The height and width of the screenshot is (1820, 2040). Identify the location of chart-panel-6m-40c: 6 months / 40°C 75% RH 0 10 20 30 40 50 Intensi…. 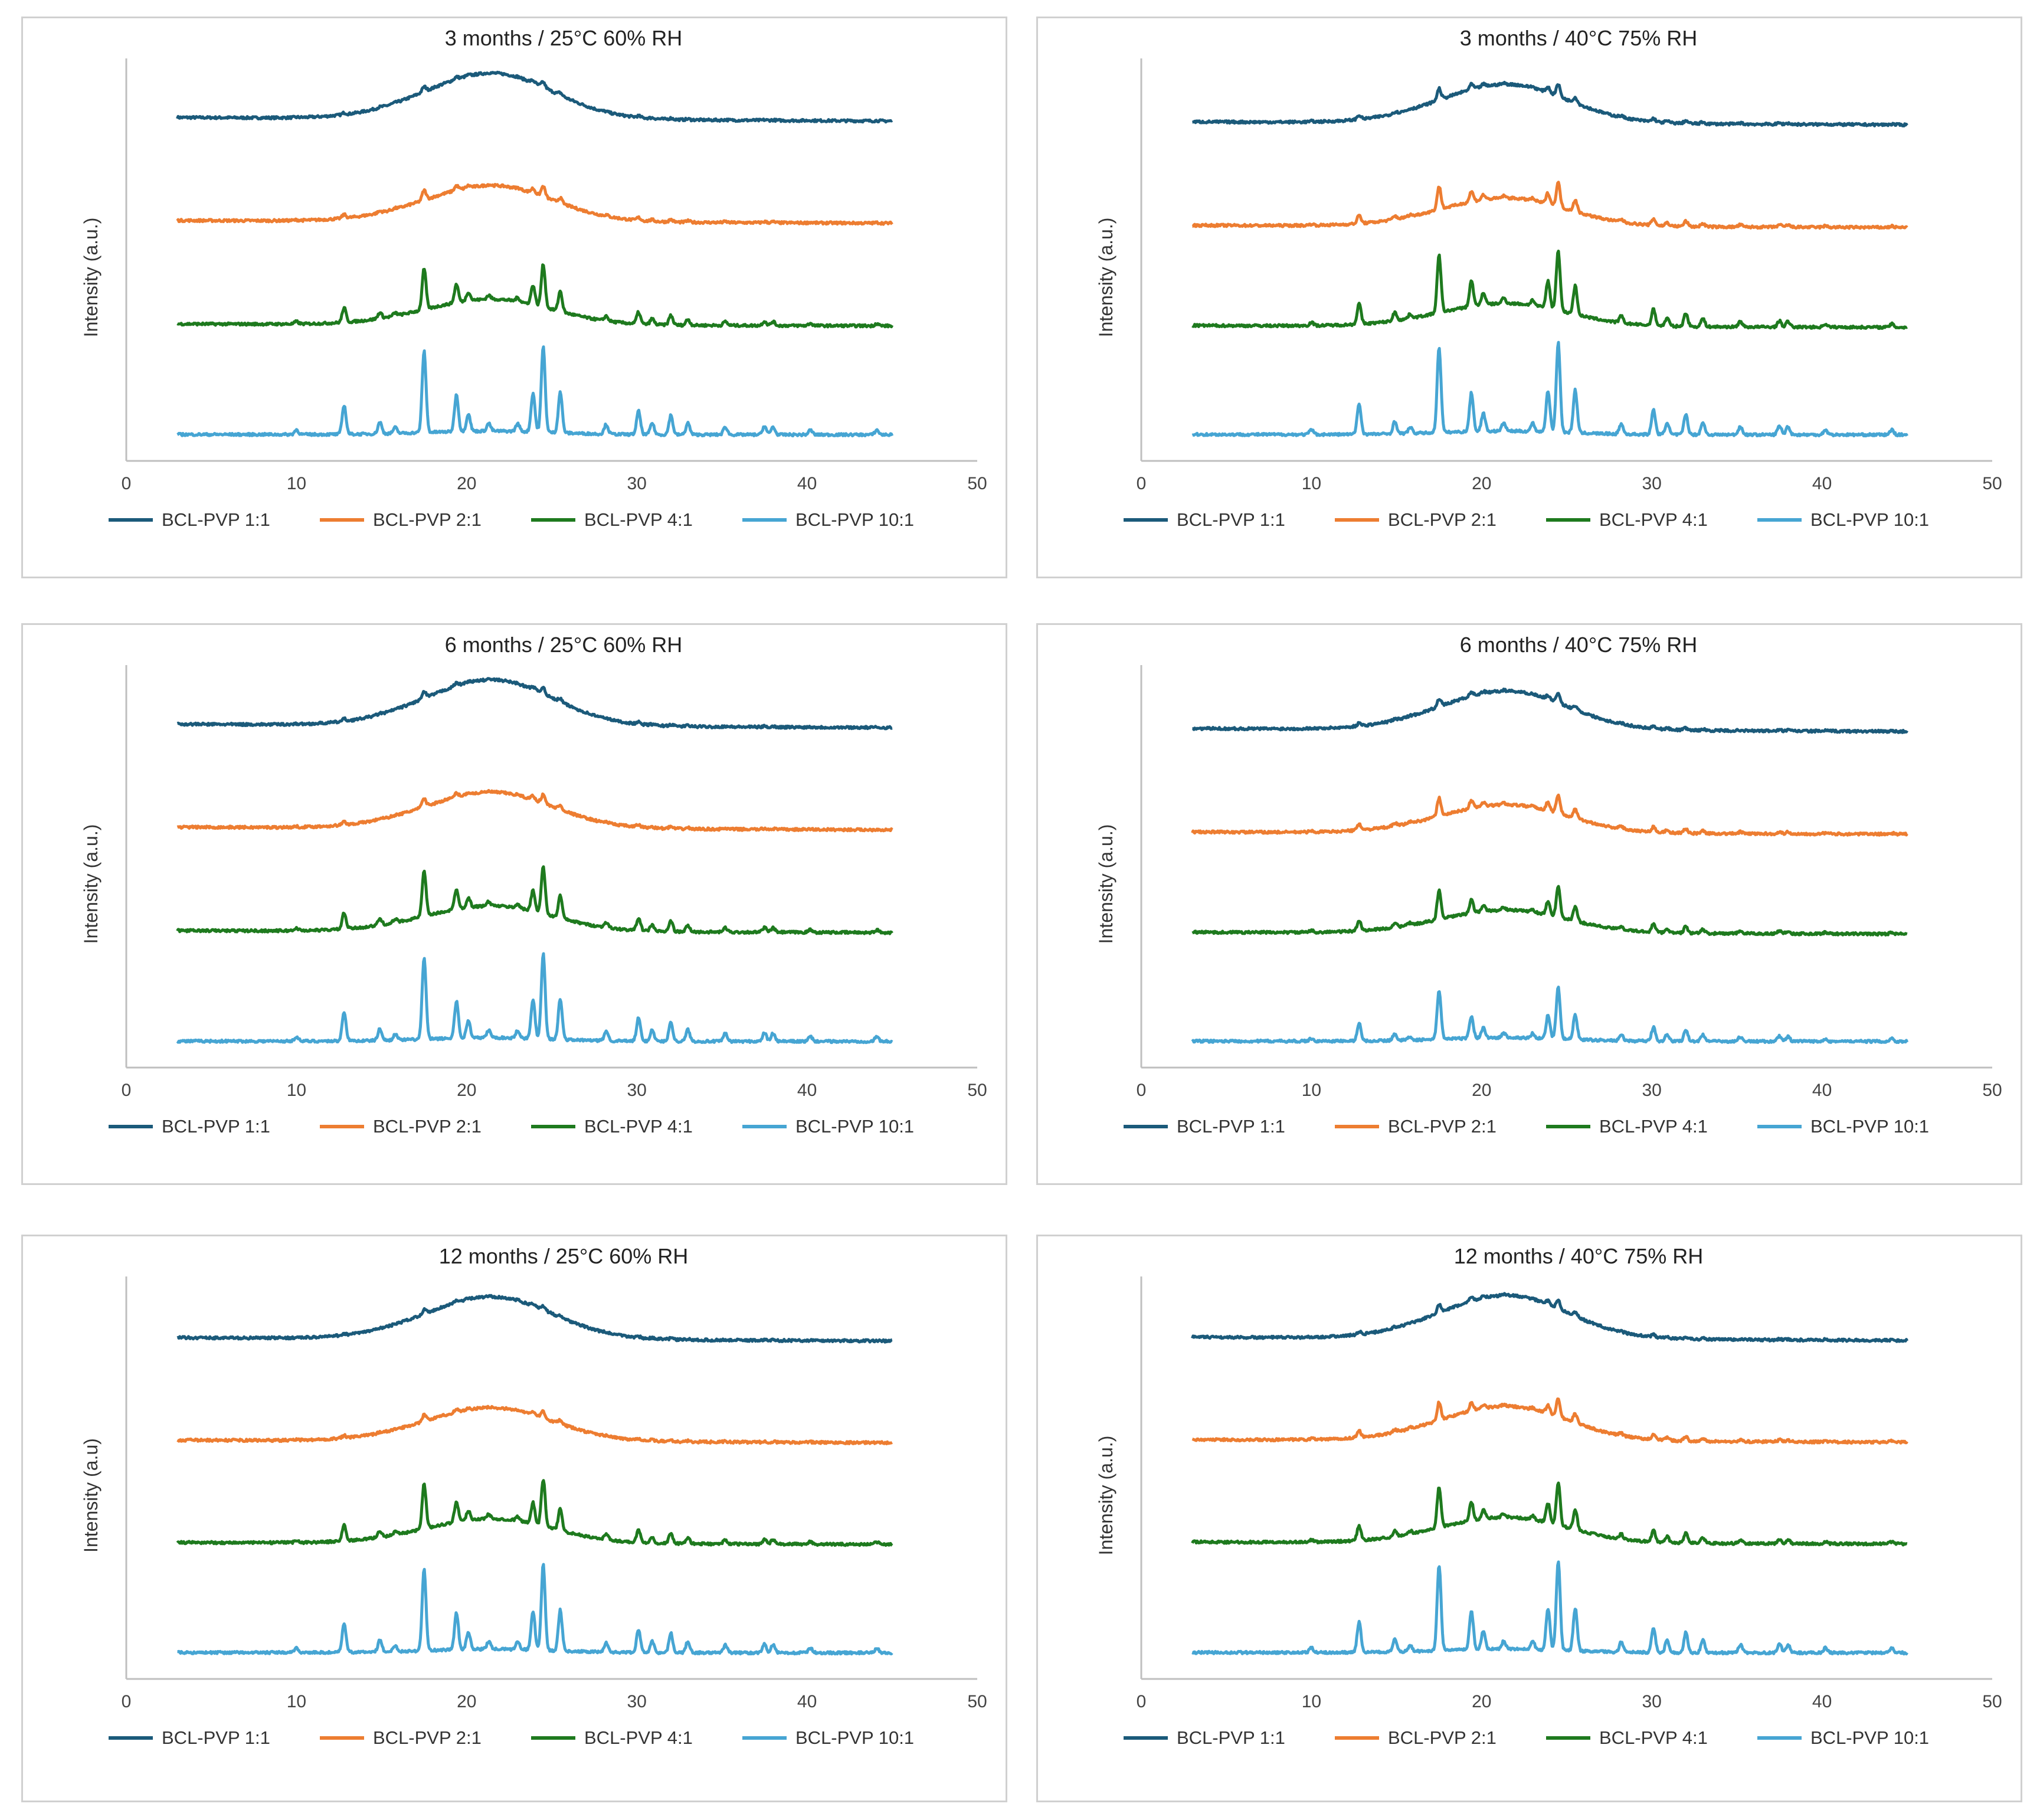
(1529, 904).